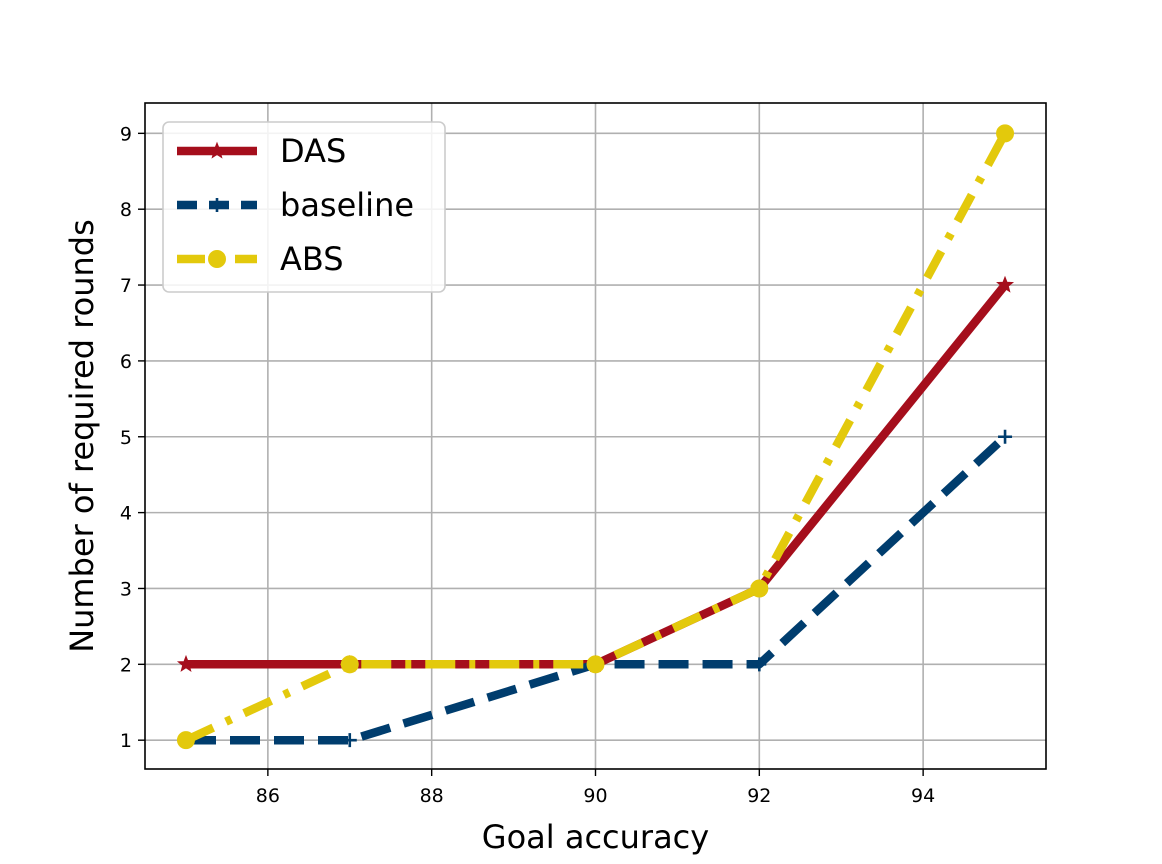  What do you see at coordinates (126, 134) in the screenshot?
I see `y-tick-label: 9` at bounding box center [126, 134].